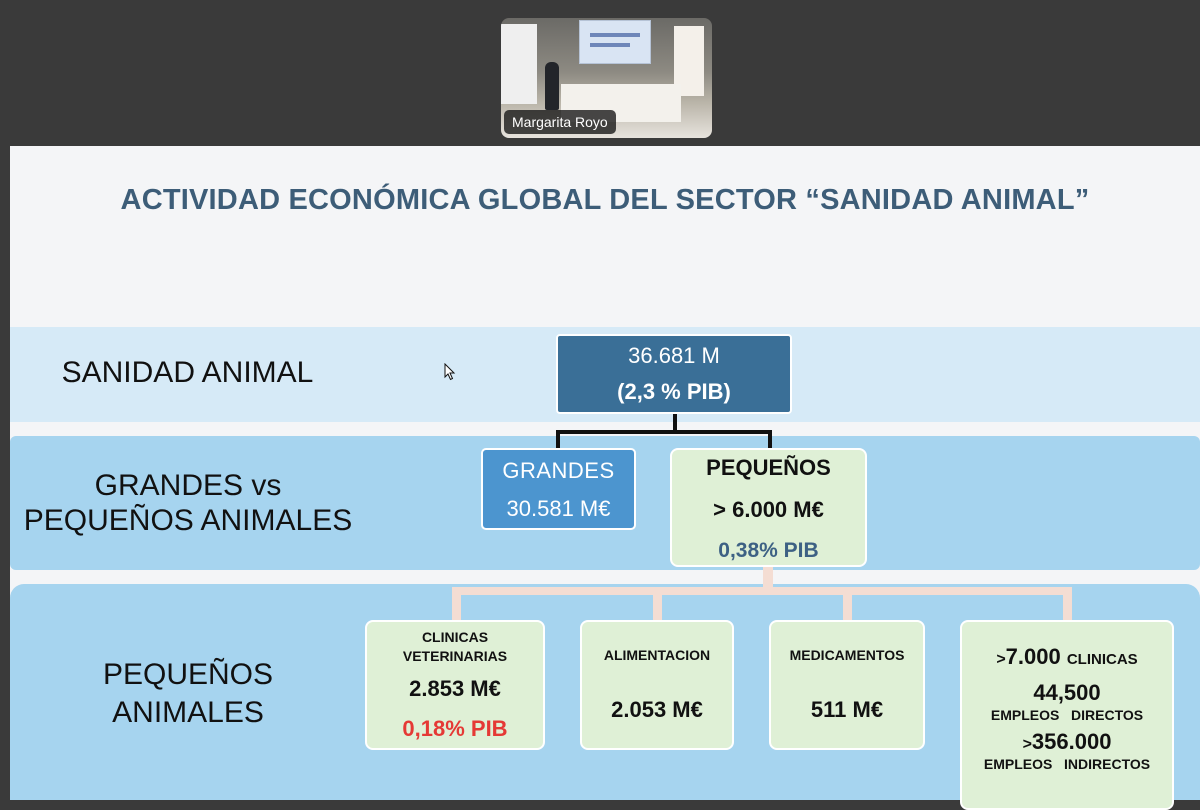 The height and width of the screenshot is (810, 1200). Describe the element at coordinates (1071, 741) in the screenshot. I see `stats-indirect-number: 356.000` at that location.